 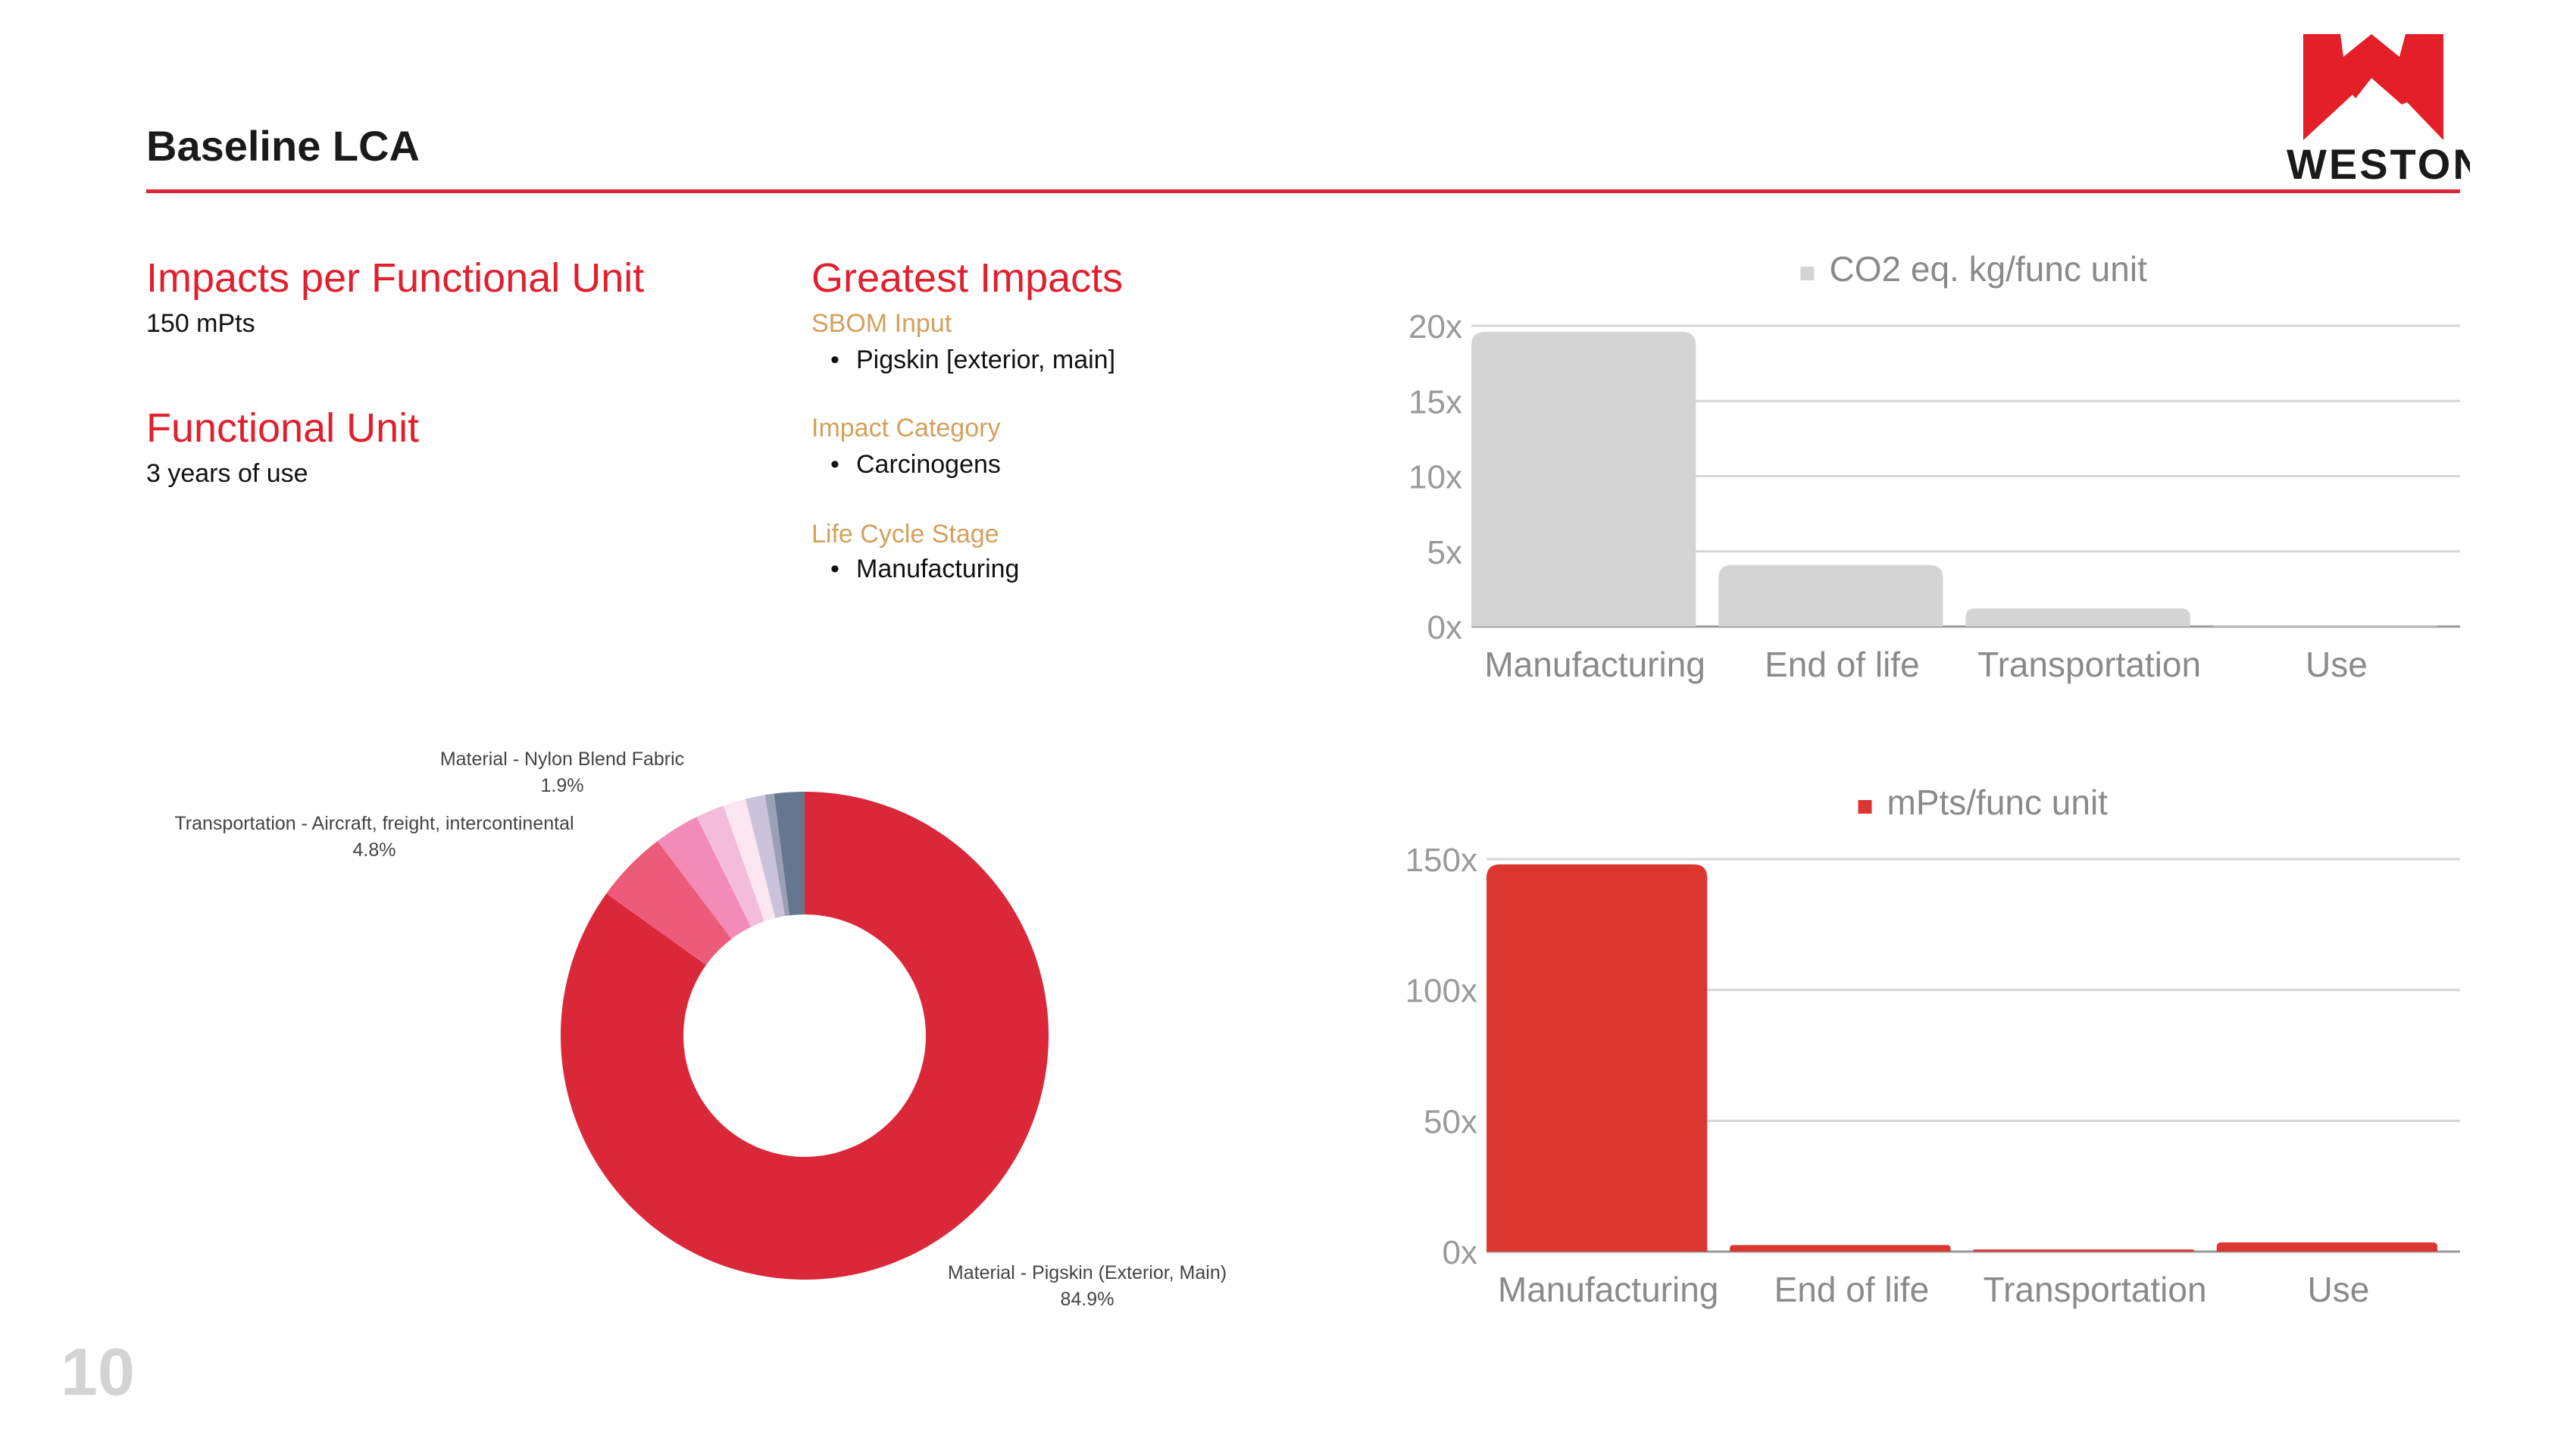 I want to click on impact-category-item: Carcinogens, so click(x=915, y=465).